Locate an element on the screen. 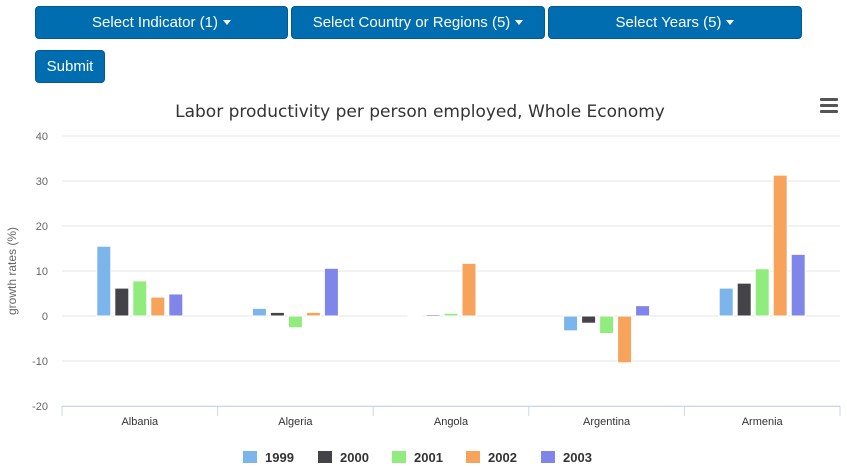 The width and height of the screenshot is (847, 469). legend-item-2003: 2003 is located at coordinates (577, 457).